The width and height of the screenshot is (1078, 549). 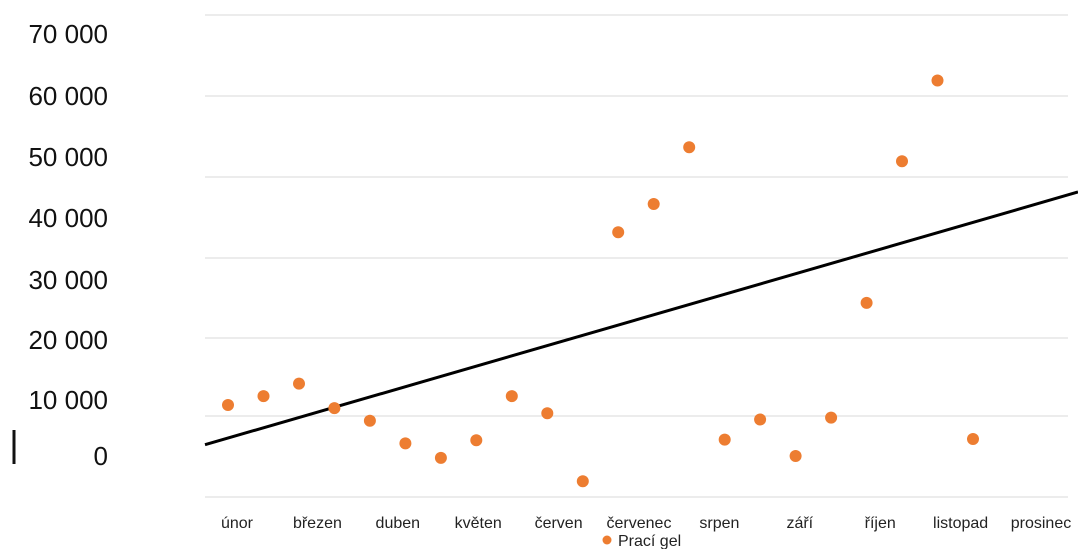 What do you see at coordinates (649, 541) in the screenshot?
I see `legend-label: Prací gel` at bounding box center [649, 541].